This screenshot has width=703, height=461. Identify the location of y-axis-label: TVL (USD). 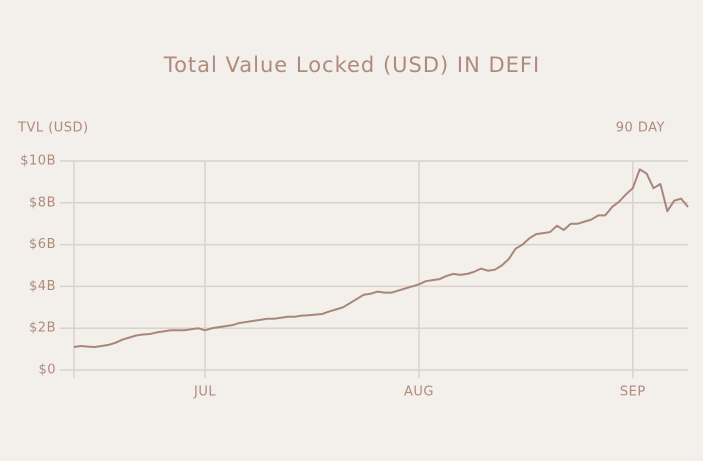
(53, 128).